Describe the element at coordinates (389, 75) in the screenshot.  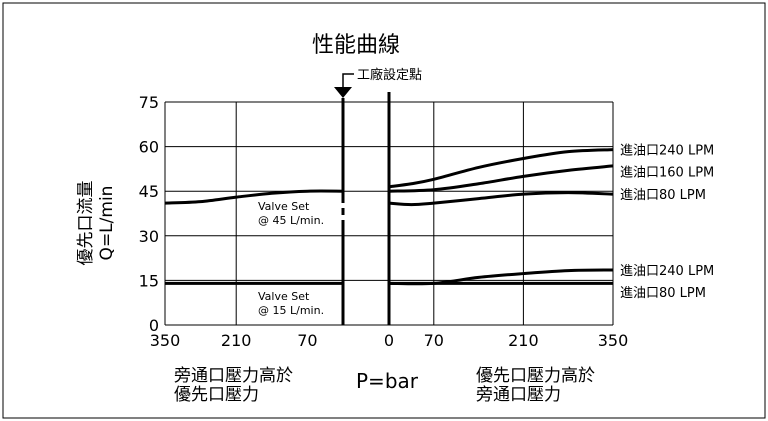
I see `factory-set-label: 工廠設定點` at that location.